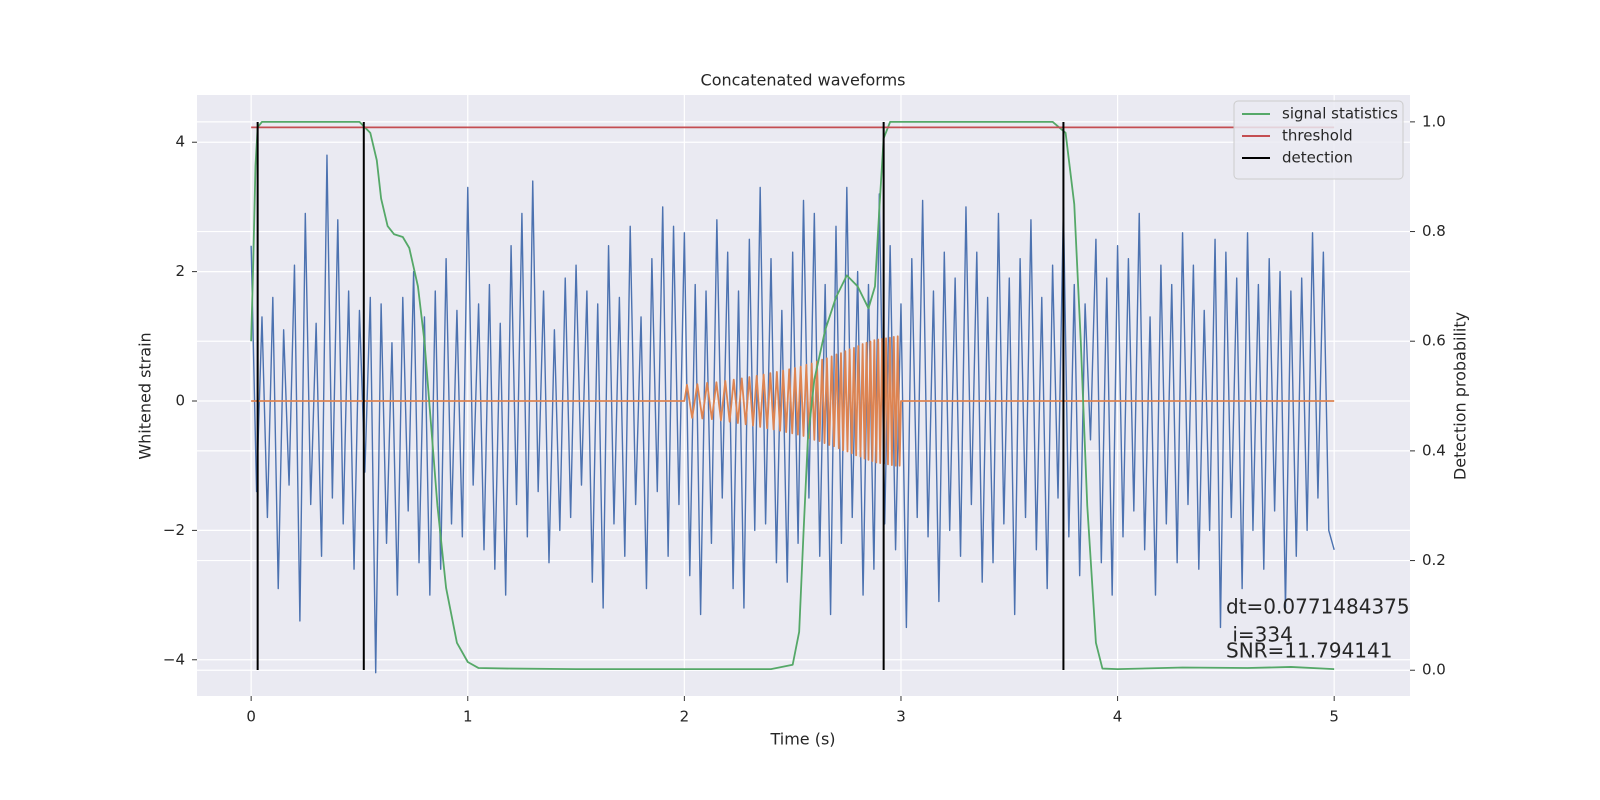 The width and height of the screenshot is (1600, 800). Describe the element at coordinates (1317, 158) in the screenshot. I see `legend-label: detection` at that location.